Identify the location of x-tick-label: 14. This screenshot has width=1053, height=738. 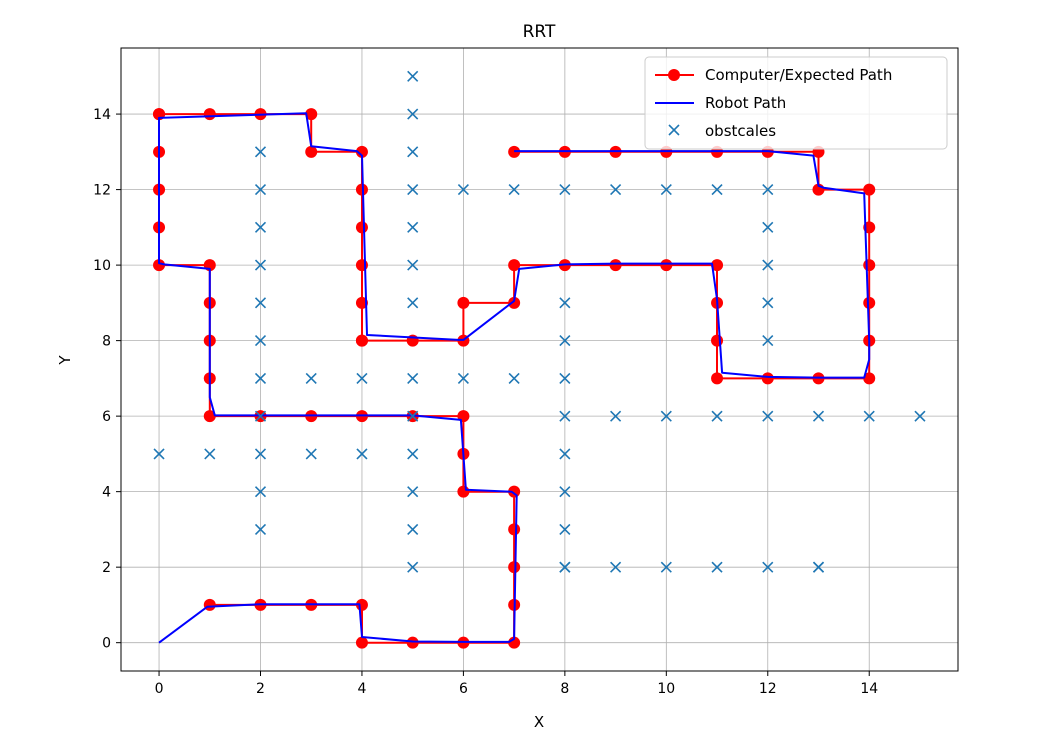
(869, 689).